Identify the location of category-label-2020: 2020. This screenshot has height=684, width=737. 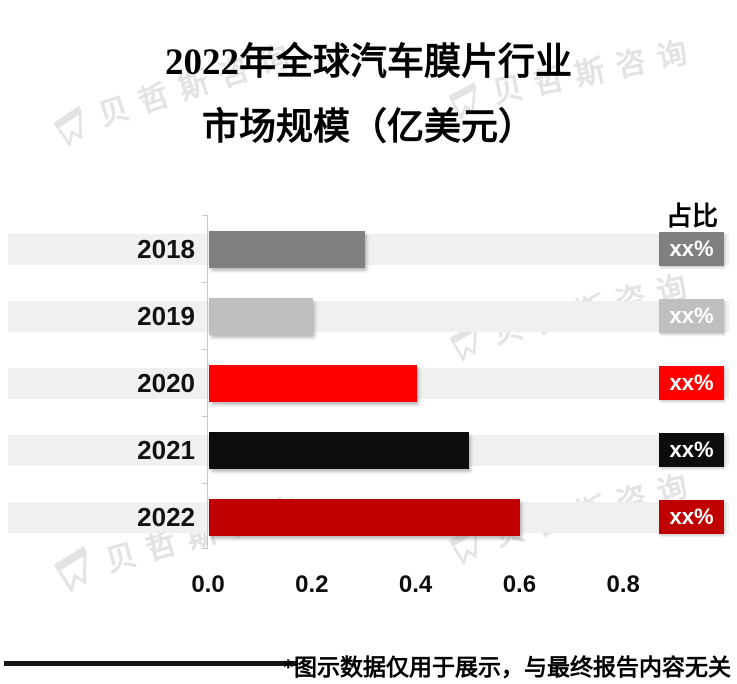
(166, 383).